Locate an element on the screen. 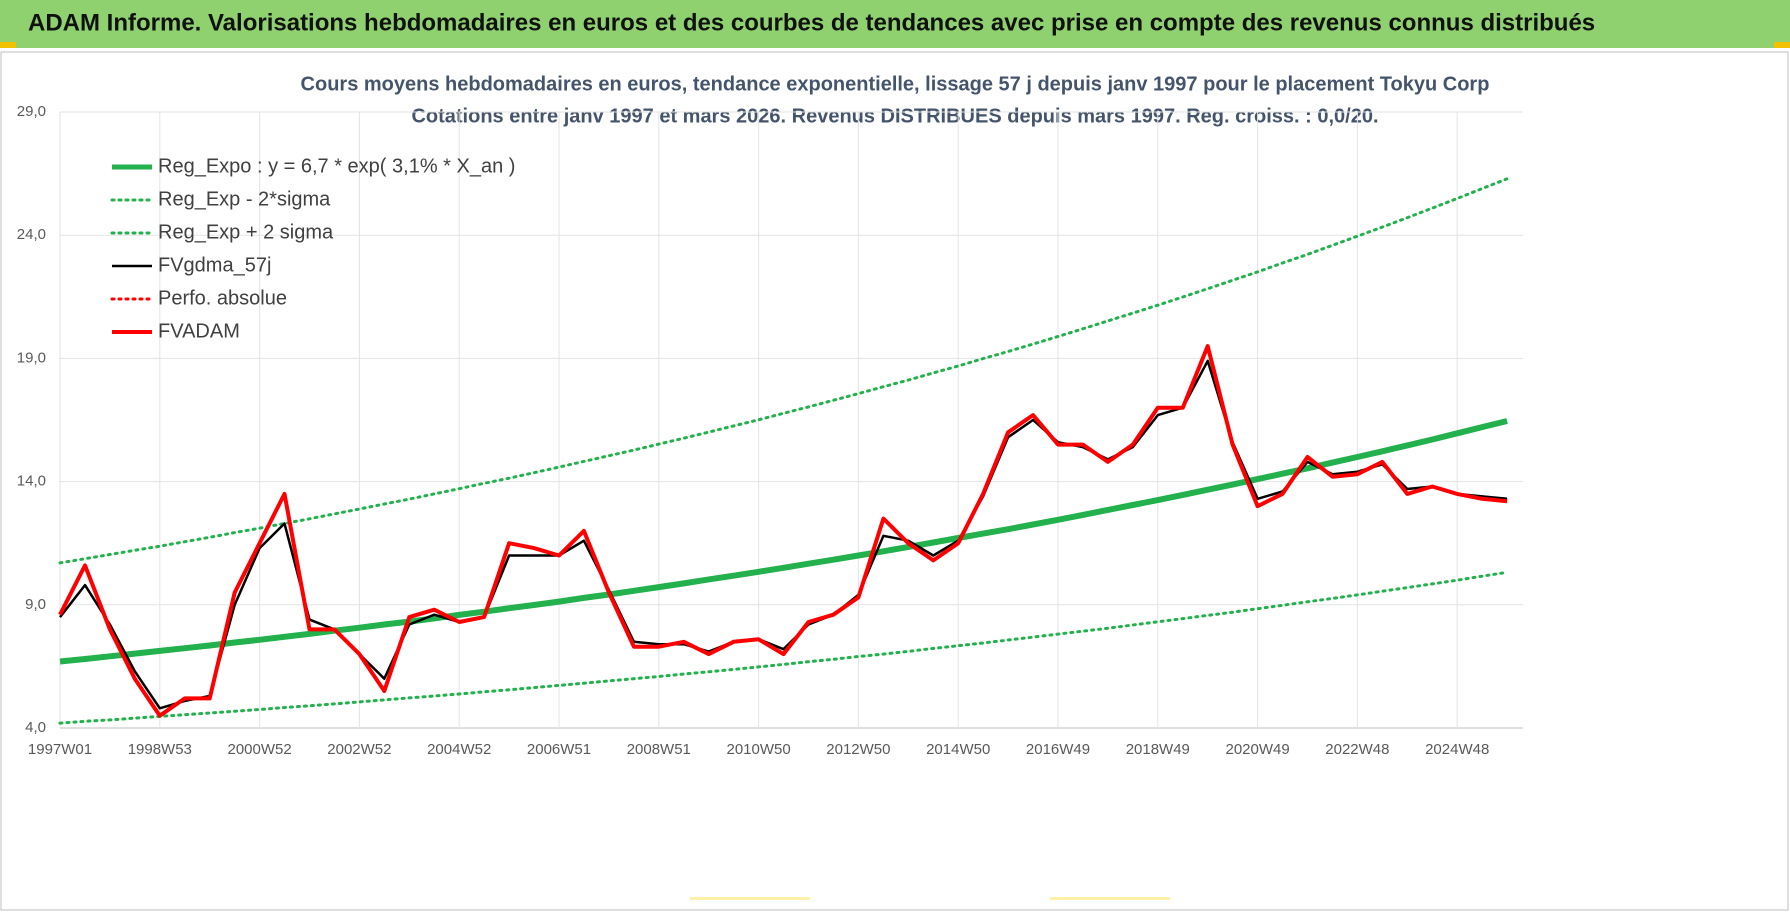 This screenshot has height=912, width=1790. x-tick-label: 1998W53 is located at coordinates (160, 749).